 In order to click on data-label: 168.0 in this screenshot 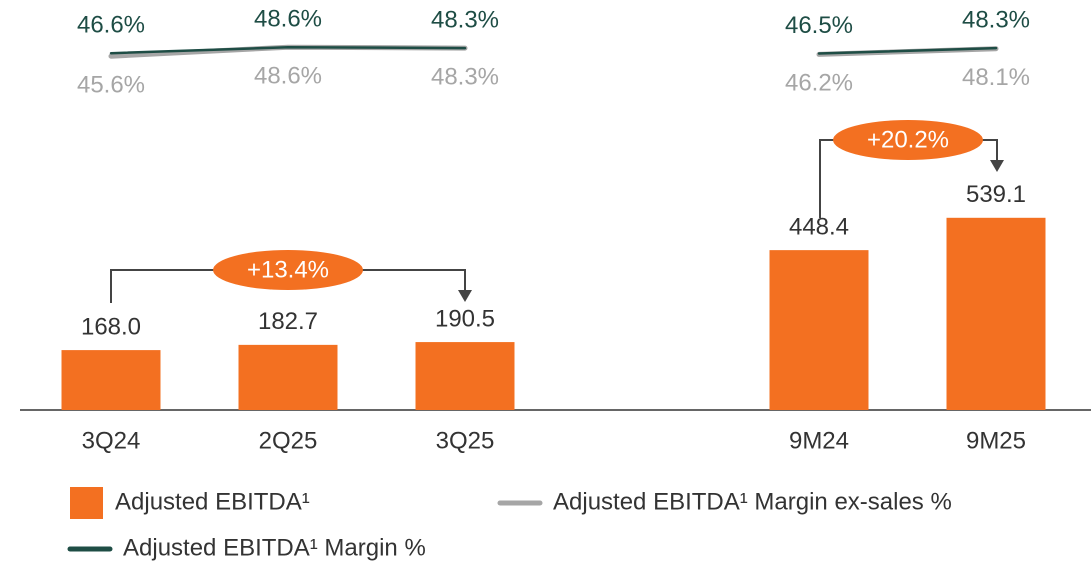, I will do `click(111, 326)`.